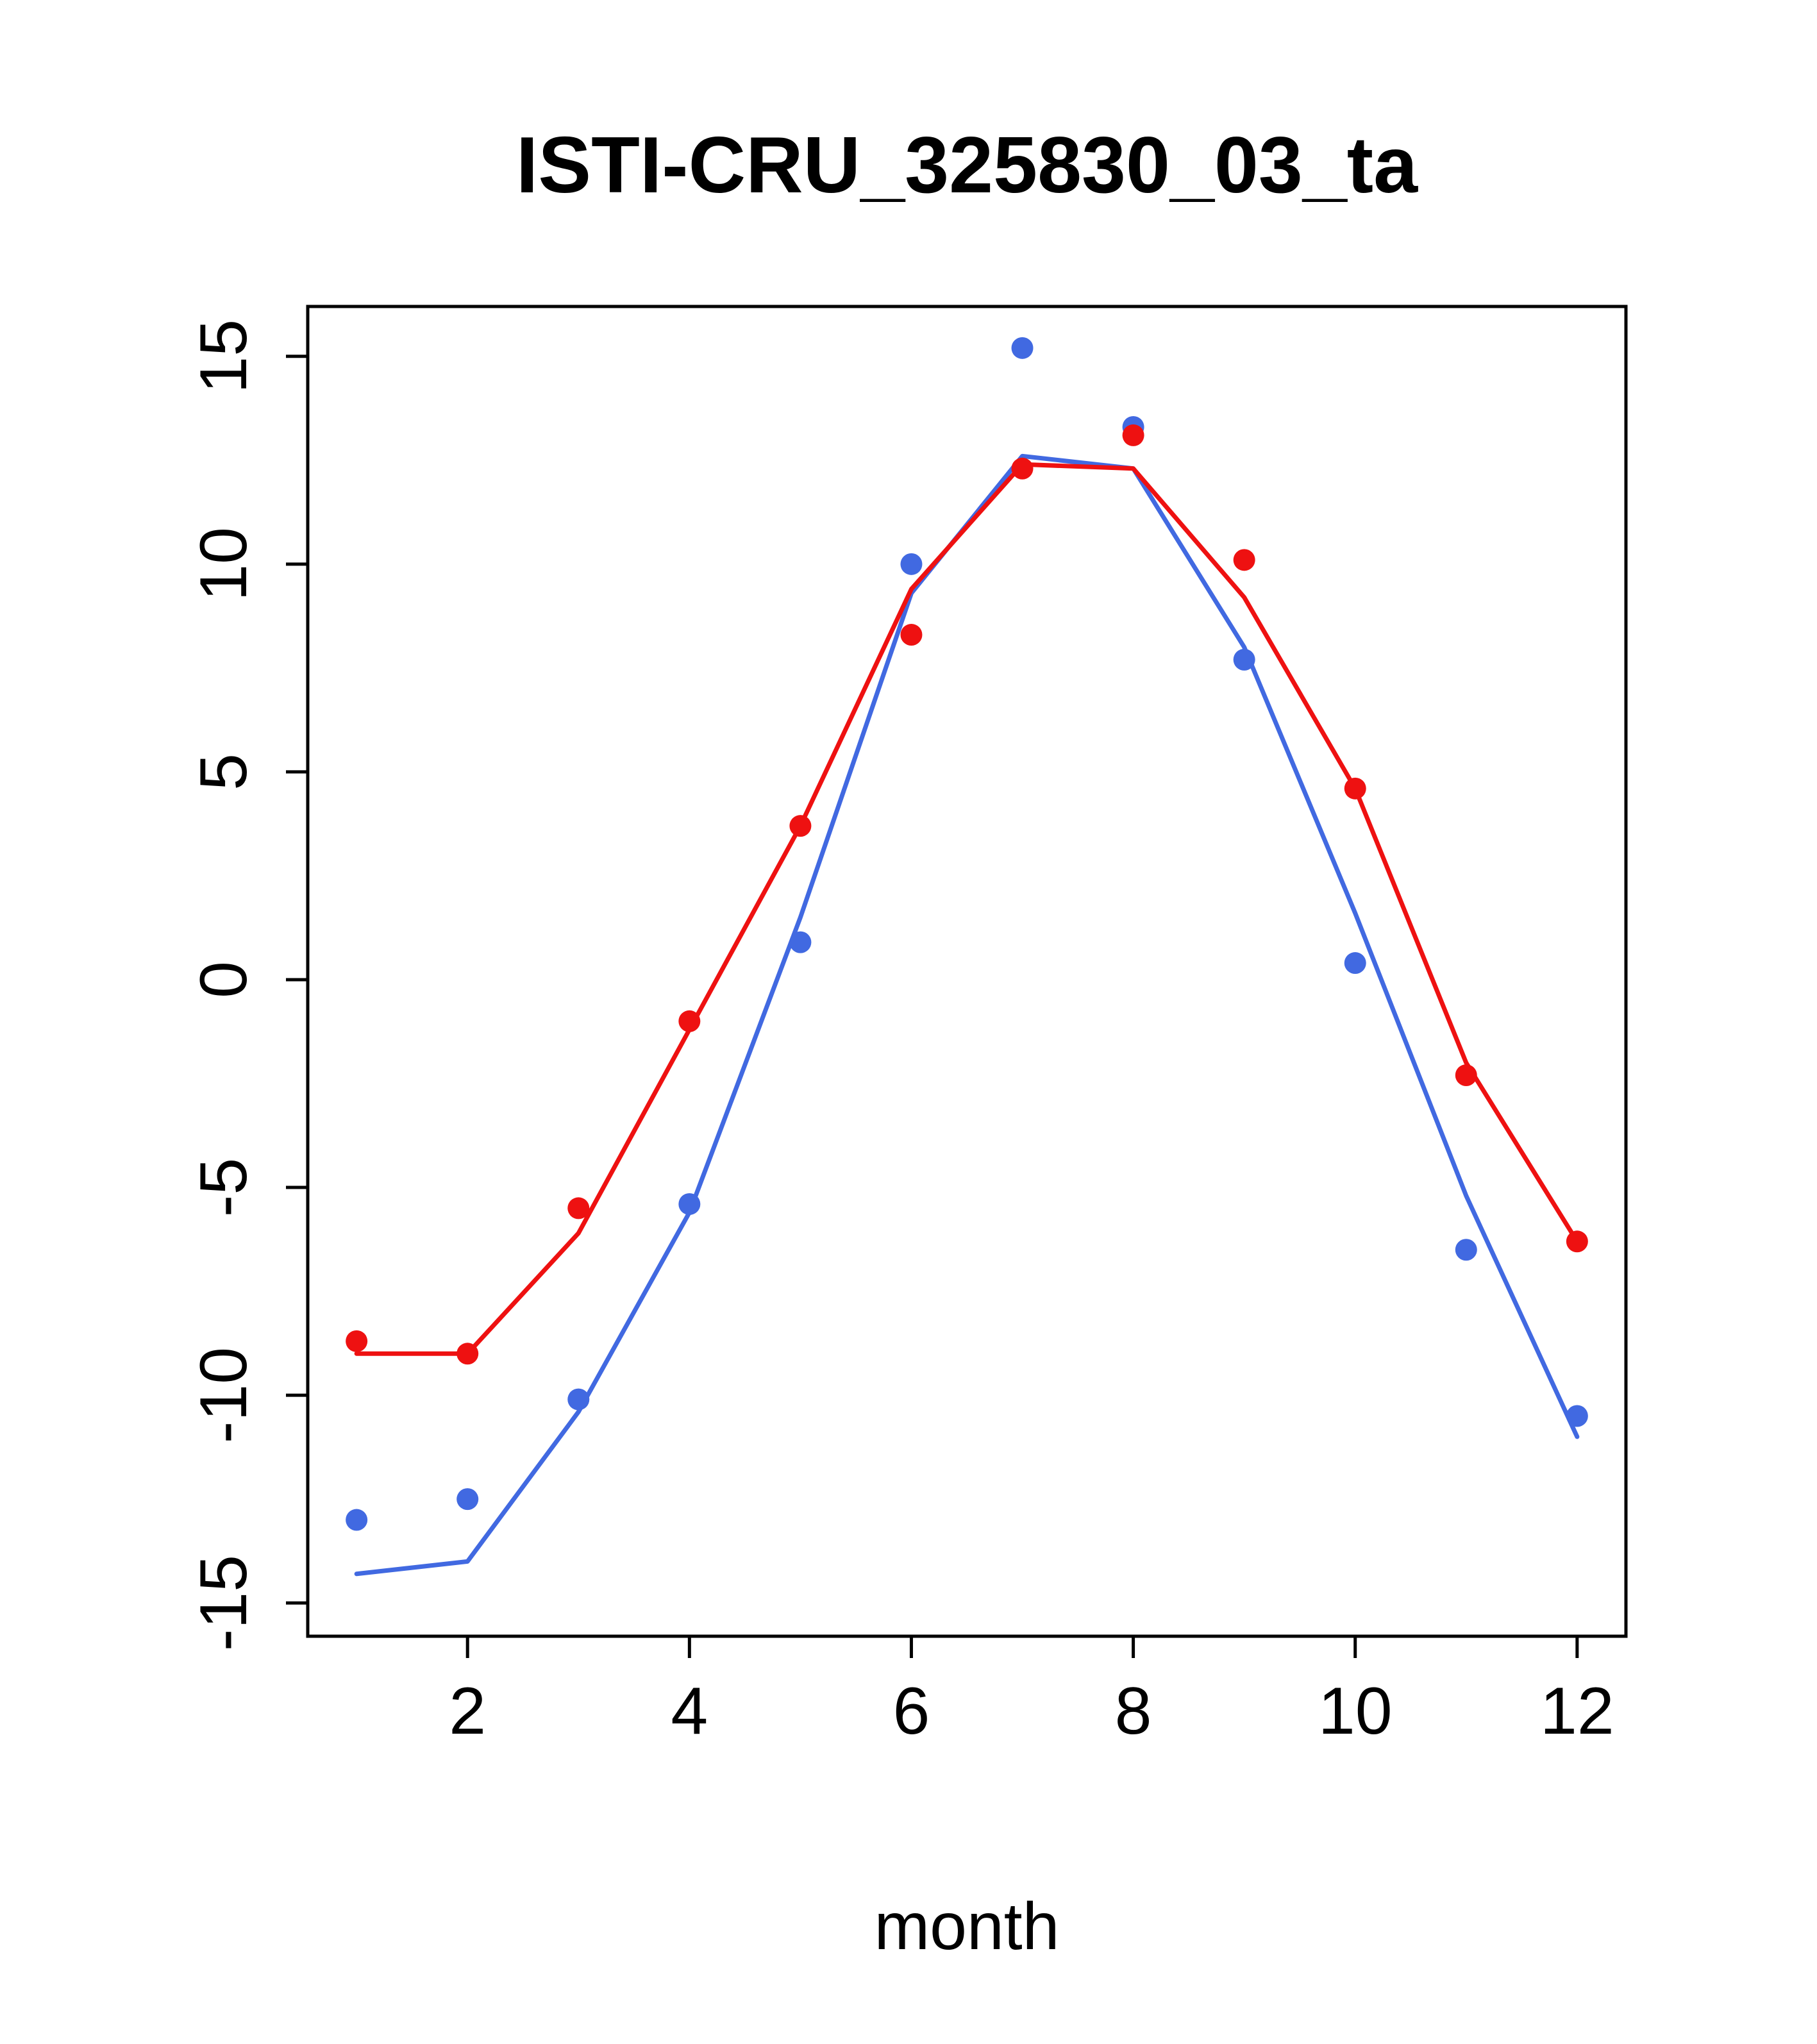 The image size is (1817, 2044). I want to click on y-tick-label: -10, so click(224, 1395).